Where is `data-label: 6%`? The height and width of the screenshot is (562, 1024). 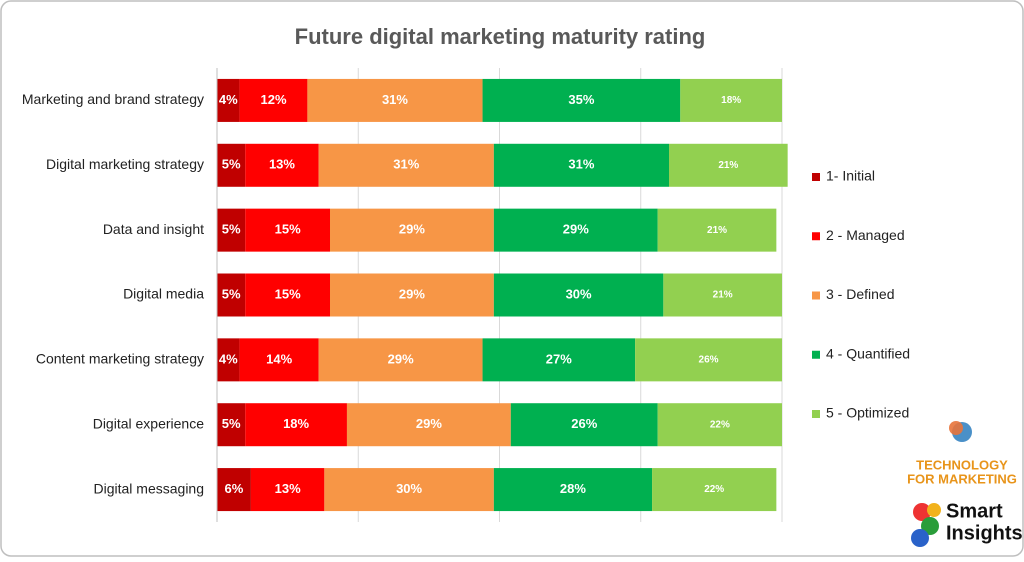
data-label: 6% is located at coordinates (234, 488).